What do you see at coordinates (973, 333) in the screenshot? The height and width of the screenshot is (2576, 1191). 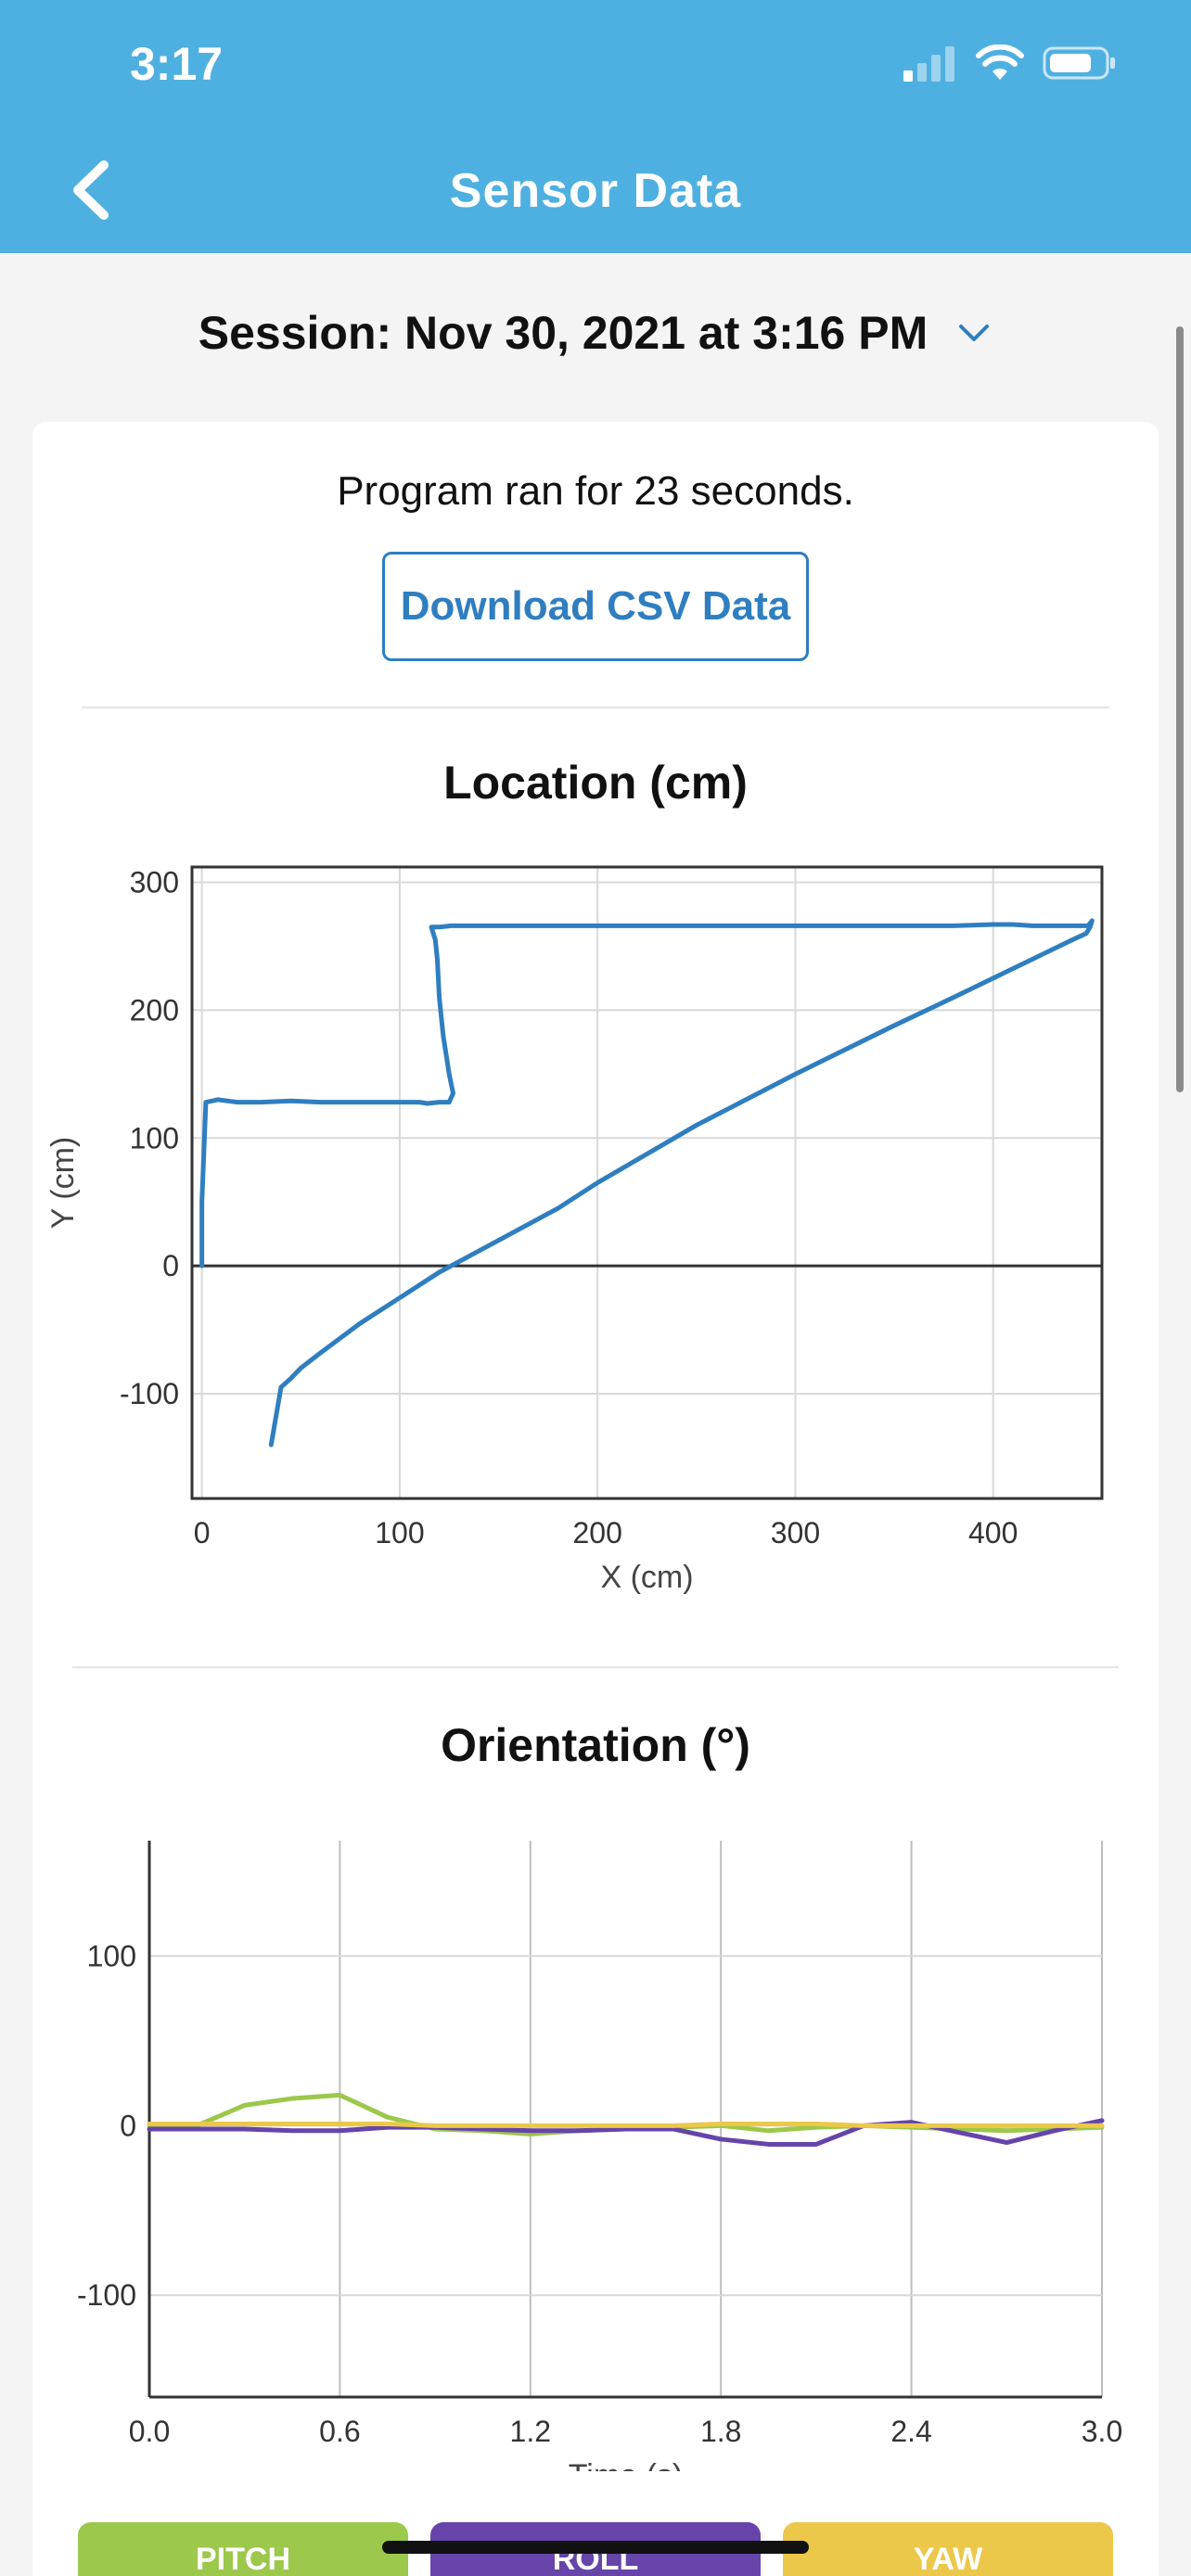 I see `chevron-down-icon` at bounding box center [973, 333].